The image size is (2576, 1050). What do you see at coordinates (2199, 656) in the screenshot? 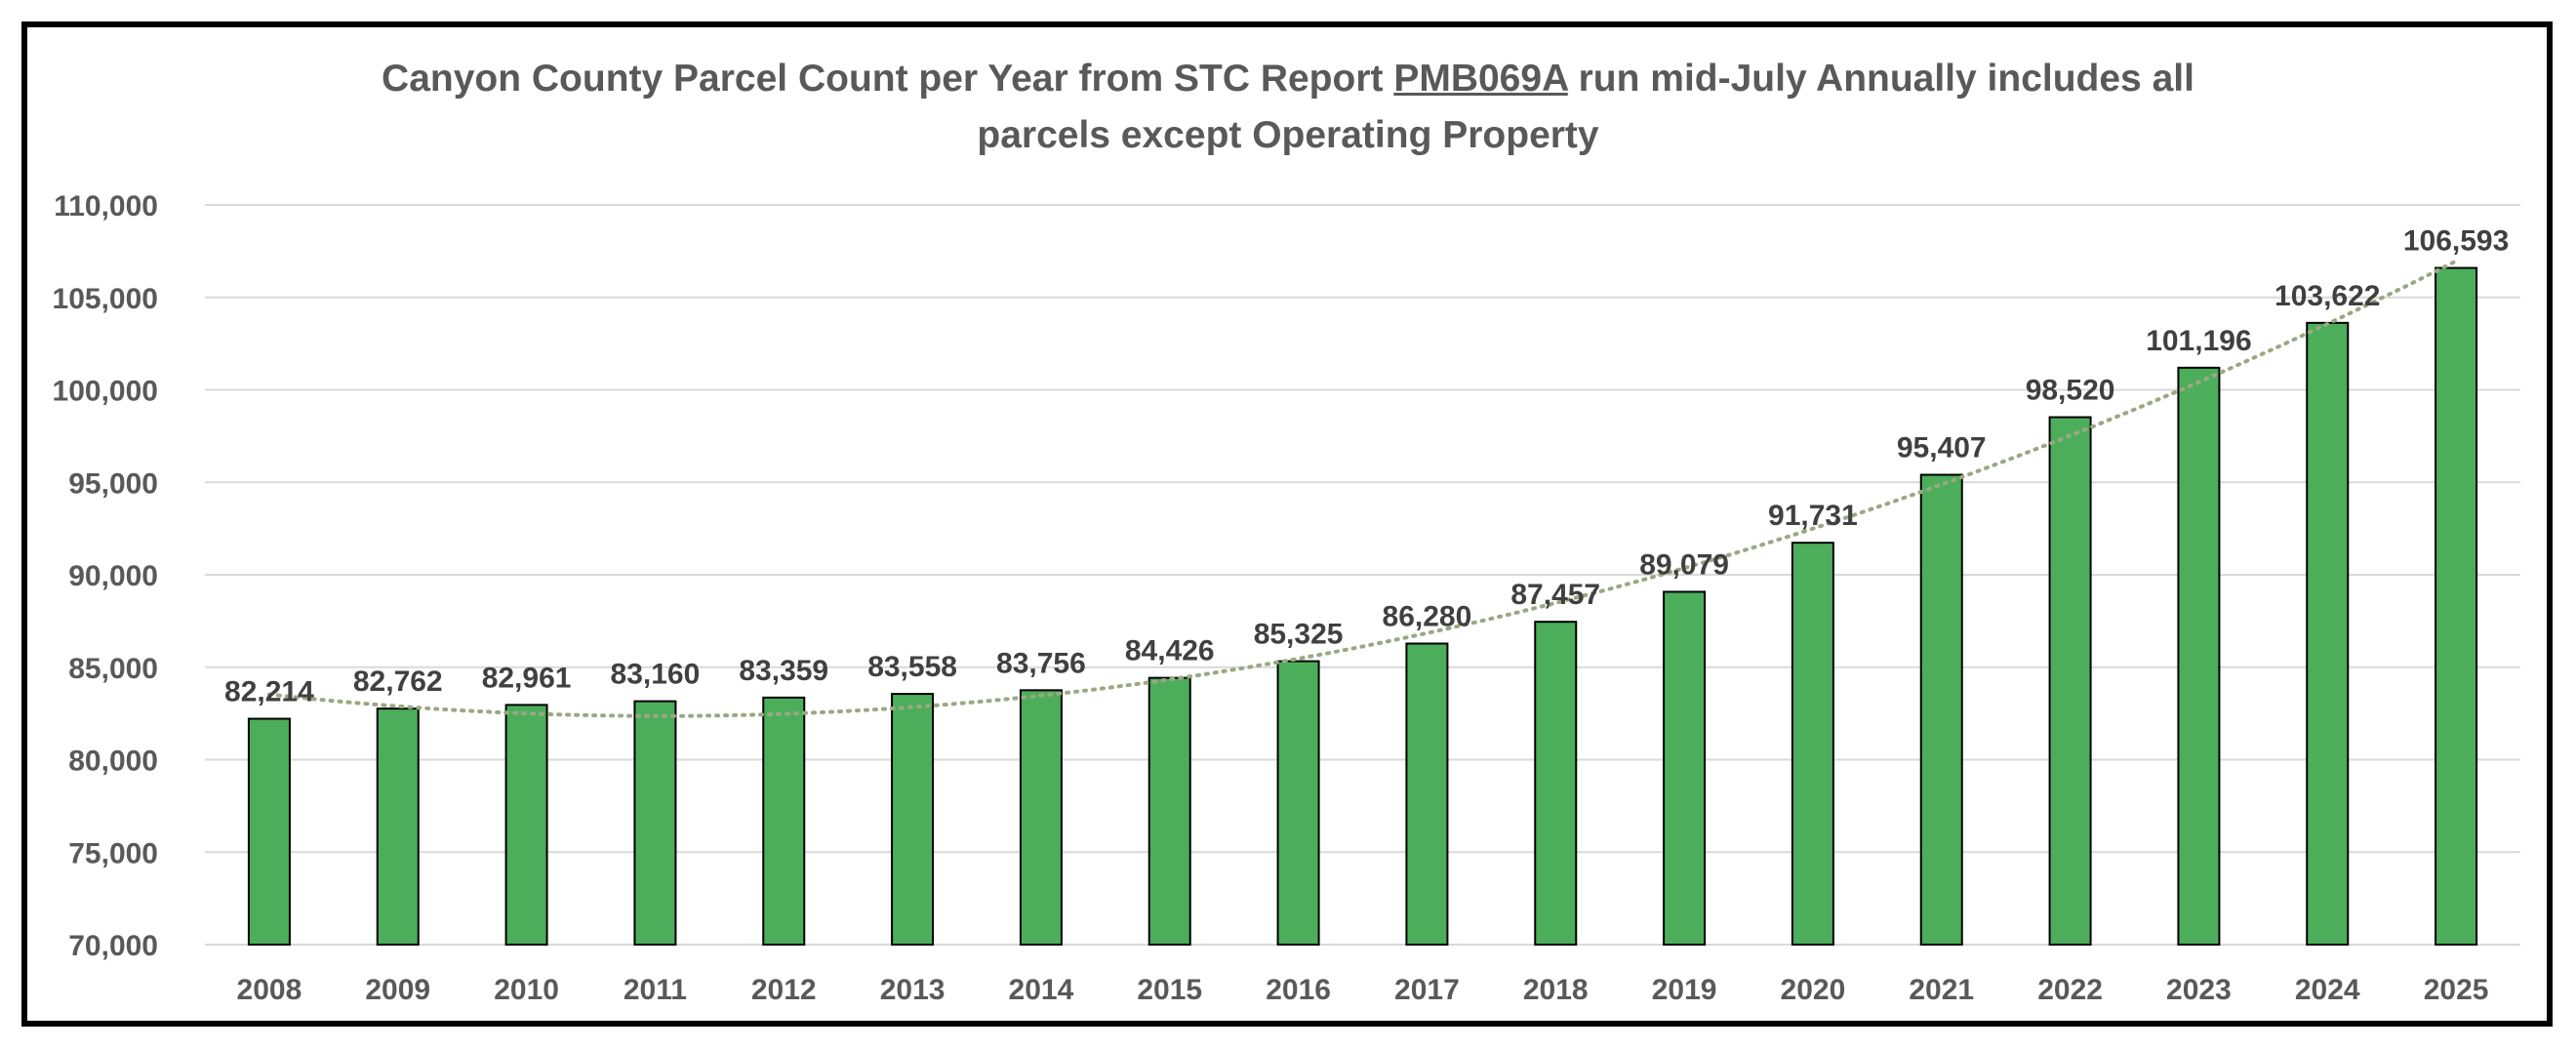
I see `bar-2023` at bounding box center [2199, 656].